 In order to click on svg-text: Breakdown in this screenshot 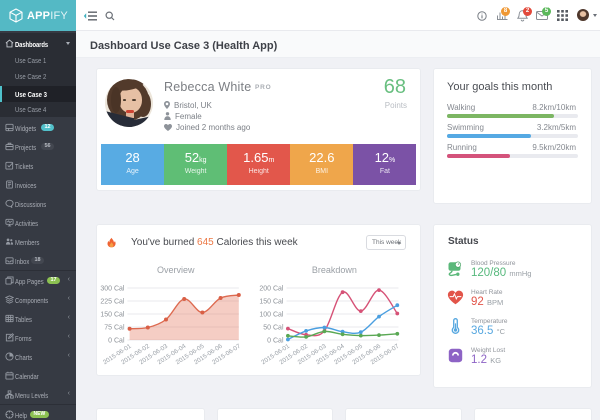, I will do `click(334, 270)`.